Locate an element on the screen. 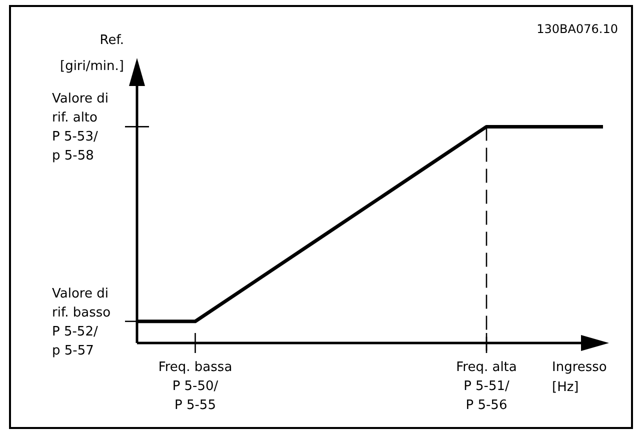 This screenshot has width=642, height=432. x-axis-title: Ingresso [Hz] is located at coordinates (579, 377).